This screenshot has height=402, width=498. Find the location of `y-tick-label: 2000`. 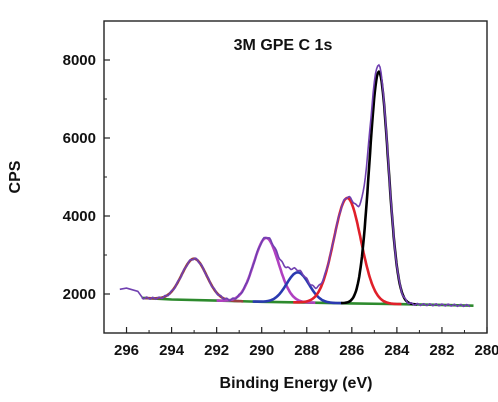

y-tick-label: 2000 is located at coordinates (79, 294).